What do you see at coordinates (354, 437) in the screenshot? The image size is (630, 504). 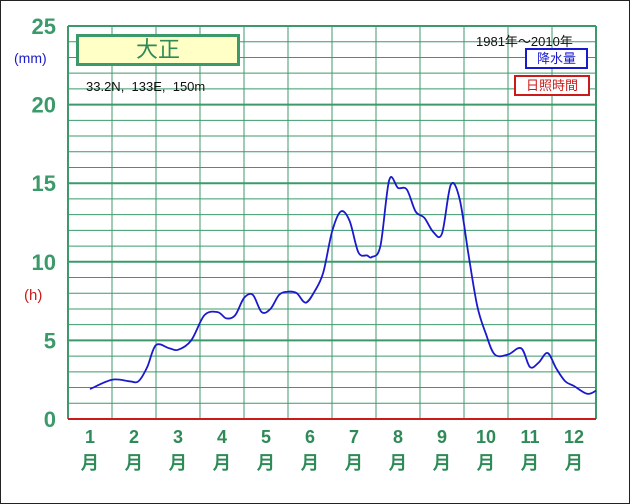 I see `x-tick-label: 7` at bounding box center [354, 437].